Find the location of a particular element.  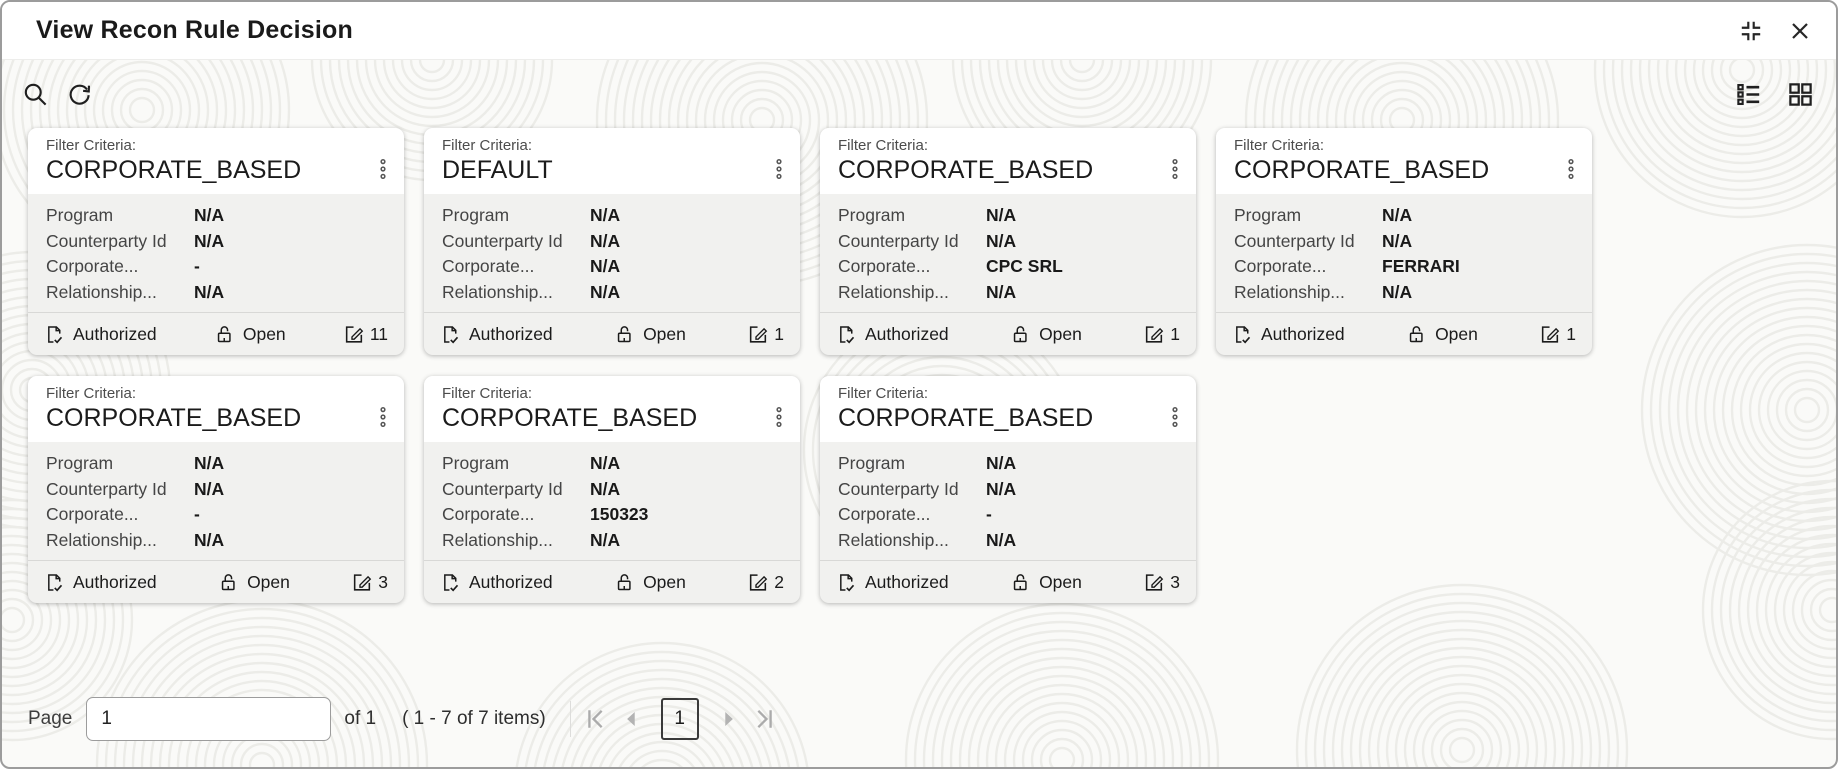

window-controls is located at coordinates (1775, 31).